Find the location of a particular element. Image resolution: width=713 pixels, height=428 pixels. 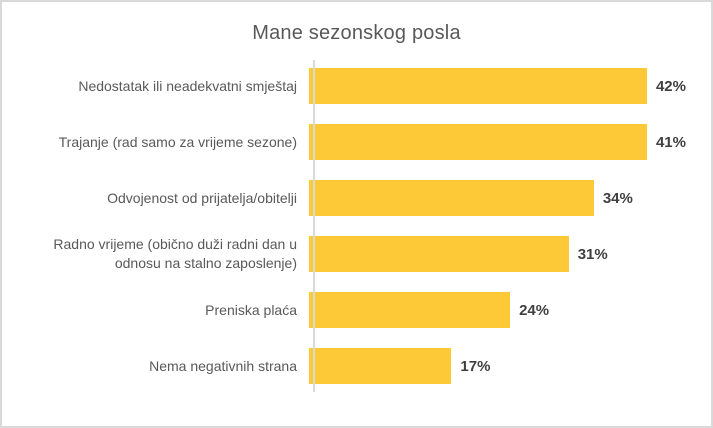

chart-row: Trajanje (rad samo za vrijeme sezone) 41% is located at coordinates (356, 142).